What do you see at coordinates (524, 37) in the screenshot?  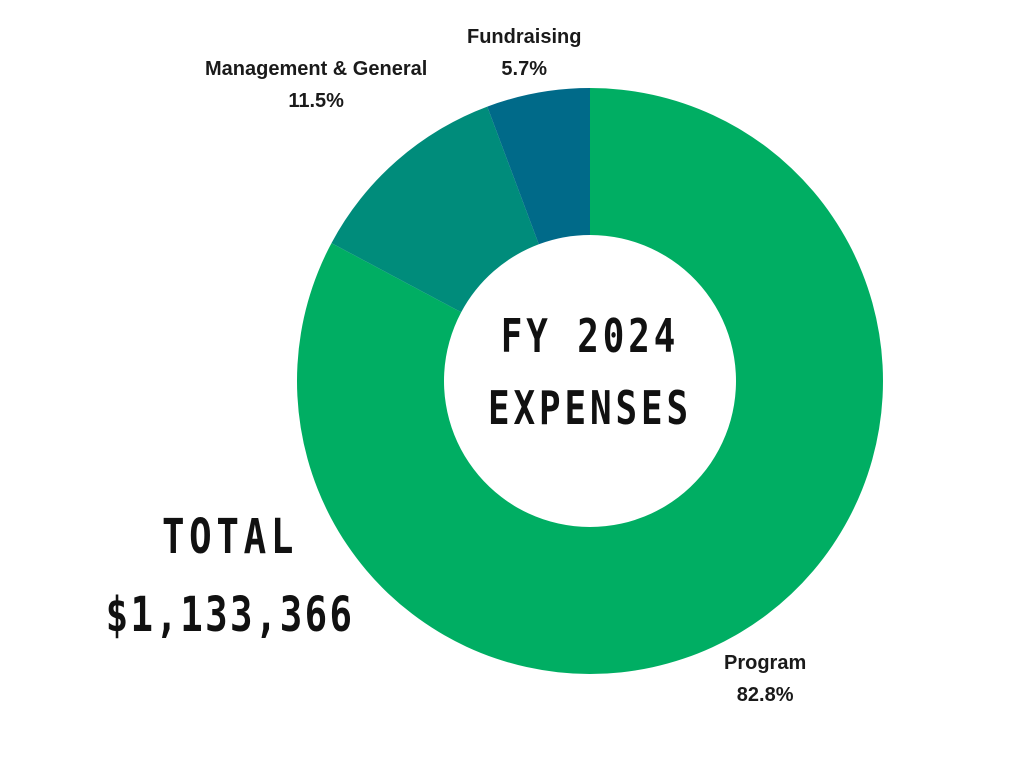 I see `label-fundraising-name: Fundraising` at bounding box center [524, 37].